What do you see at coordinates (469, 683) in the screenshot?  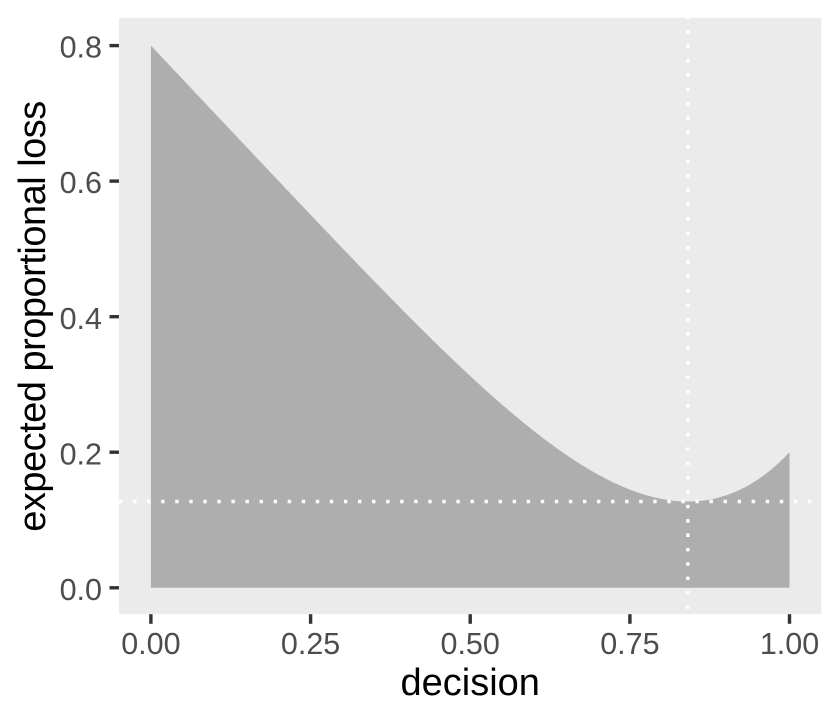 I see `svg-text: decision` at bounding box center [469, 683].